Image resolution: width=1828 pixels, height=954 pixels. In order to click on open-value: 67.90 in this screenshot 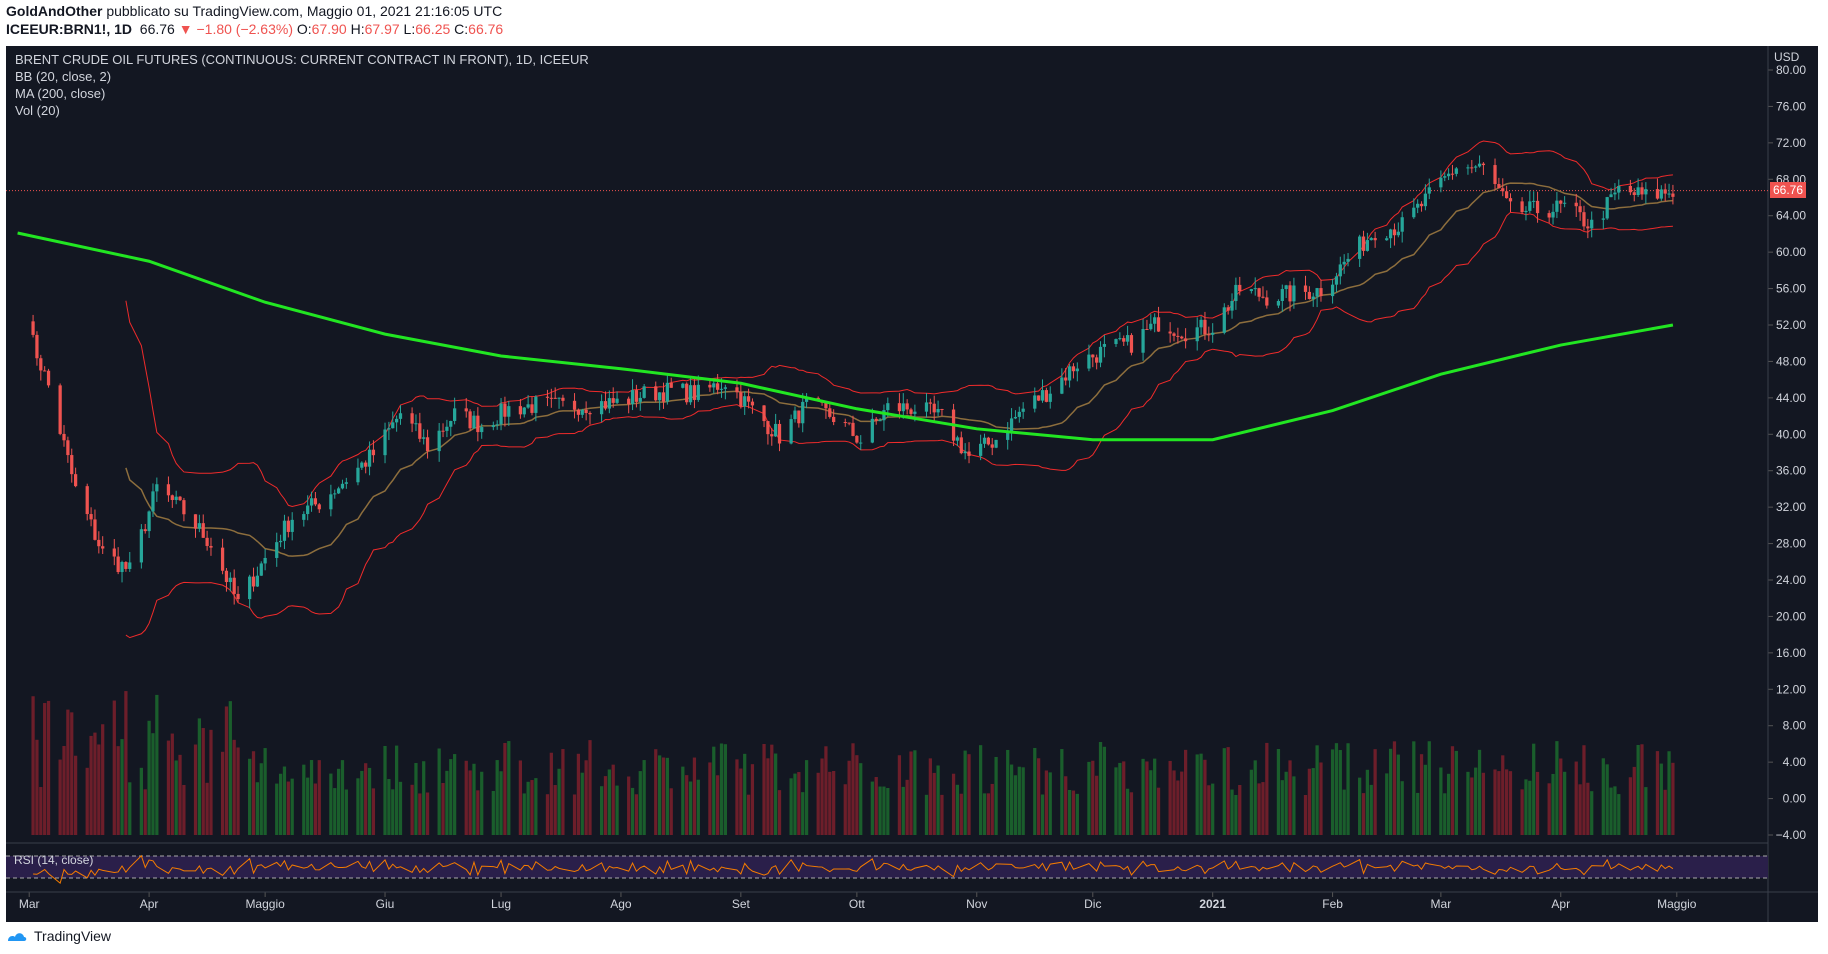, I will do `click(329, 29)`.